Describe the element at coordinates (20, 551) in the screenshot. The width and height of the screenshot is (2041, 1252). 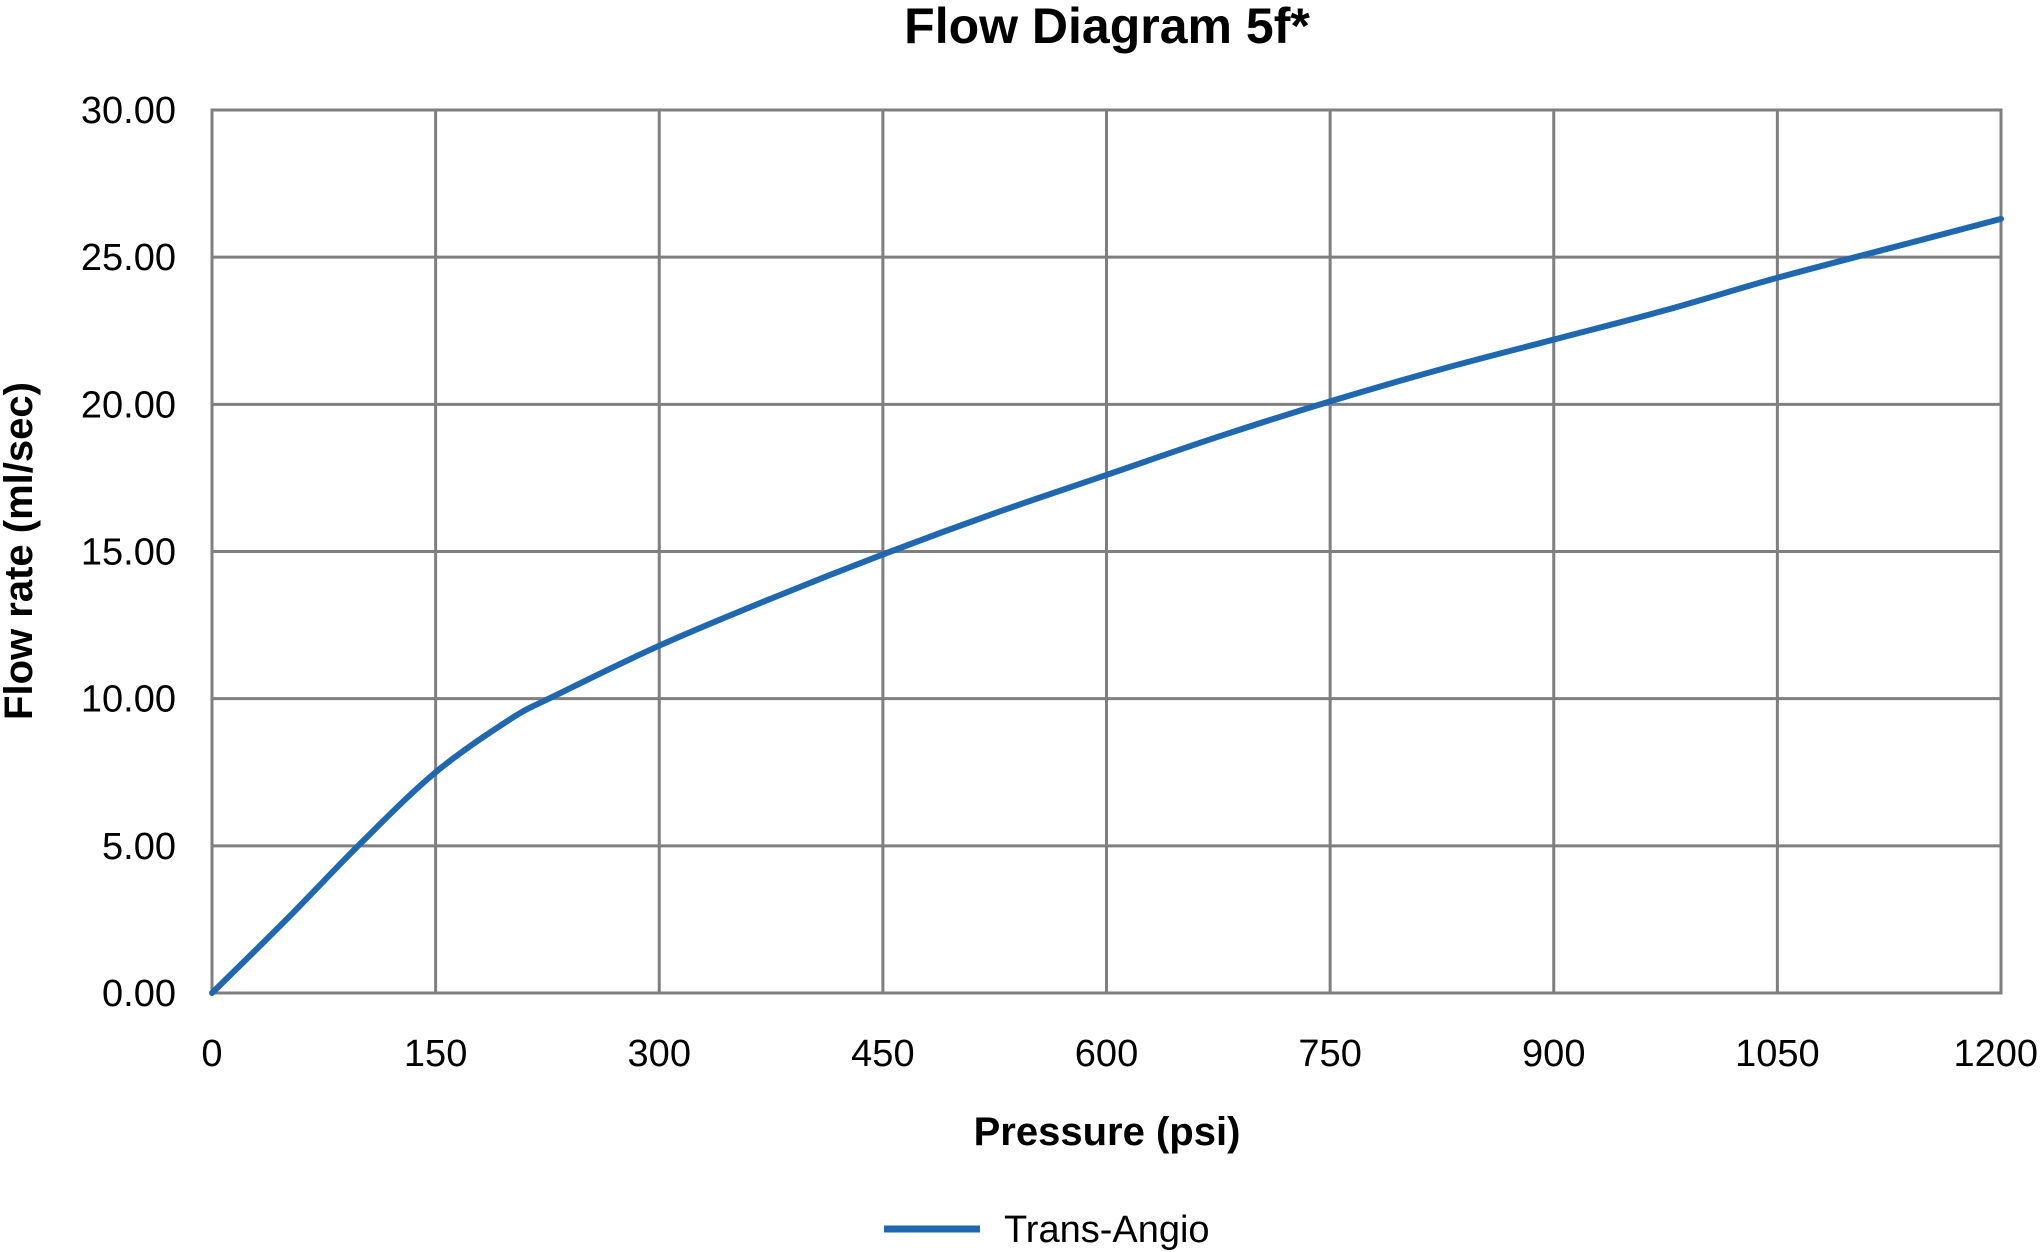
I see `y-axis-label: Flow rate (ml/sec)` at that location.